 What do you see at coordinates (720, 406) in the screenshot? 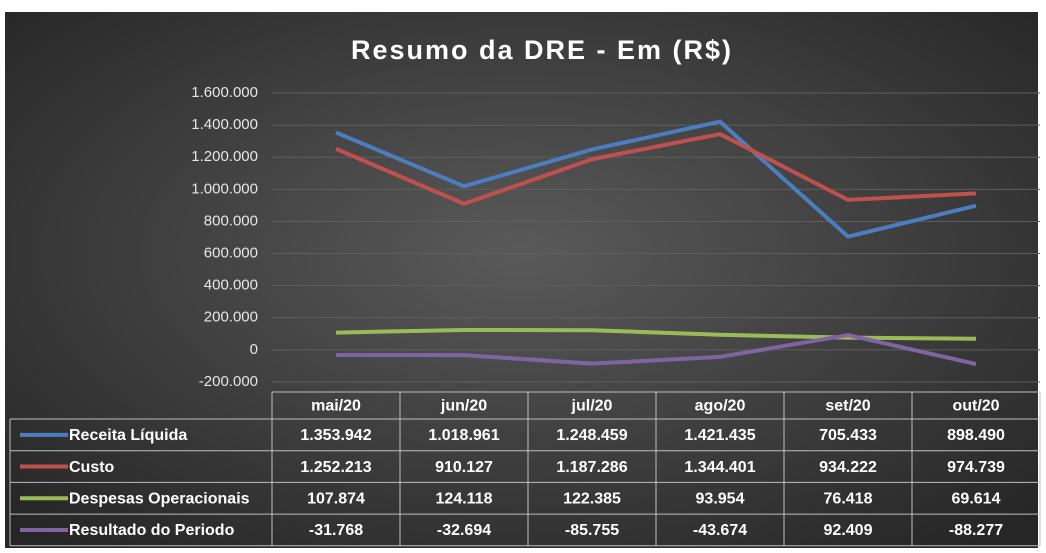
I see `table-header: ago/20` at bounding box center [720, 406].